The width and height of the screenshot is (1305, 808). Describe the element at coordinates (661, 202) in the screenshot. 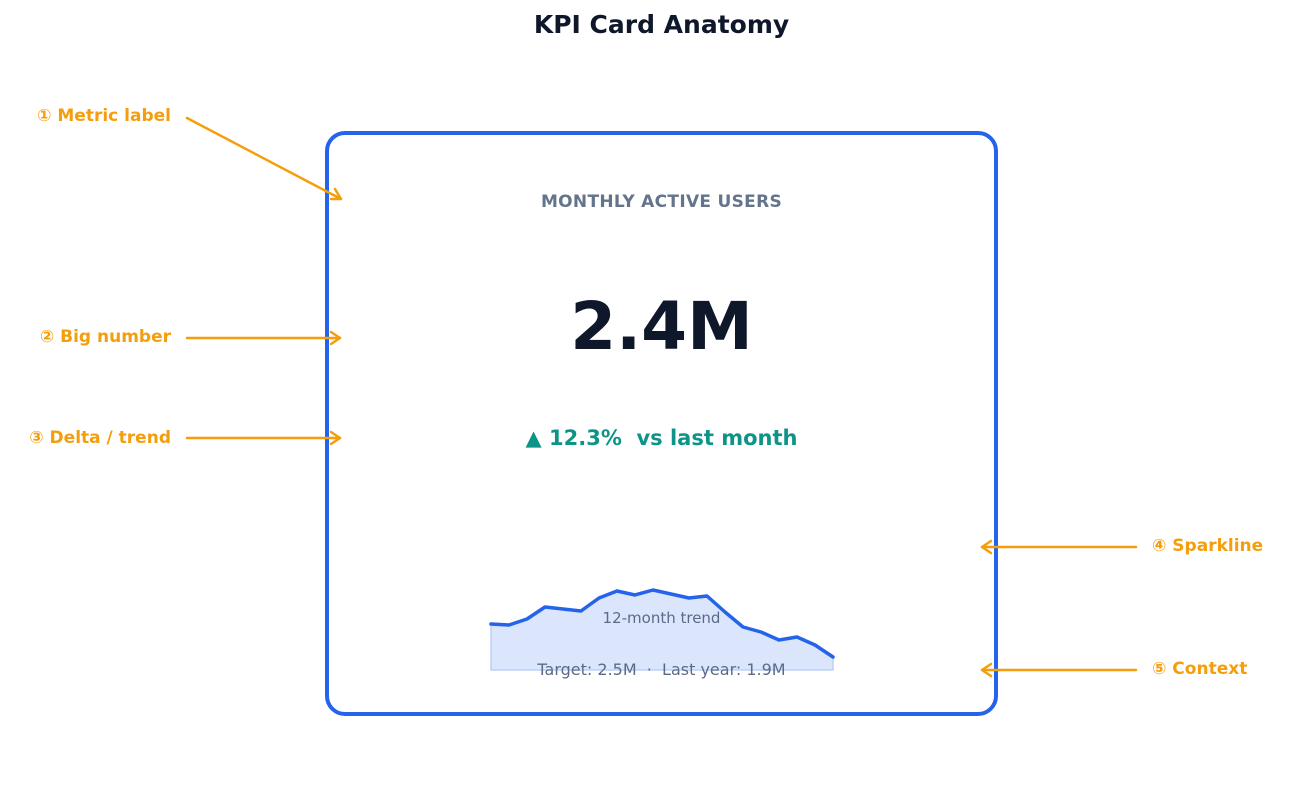

I see `metric-label: MONTHLY ACTIVE USERS` at that location.